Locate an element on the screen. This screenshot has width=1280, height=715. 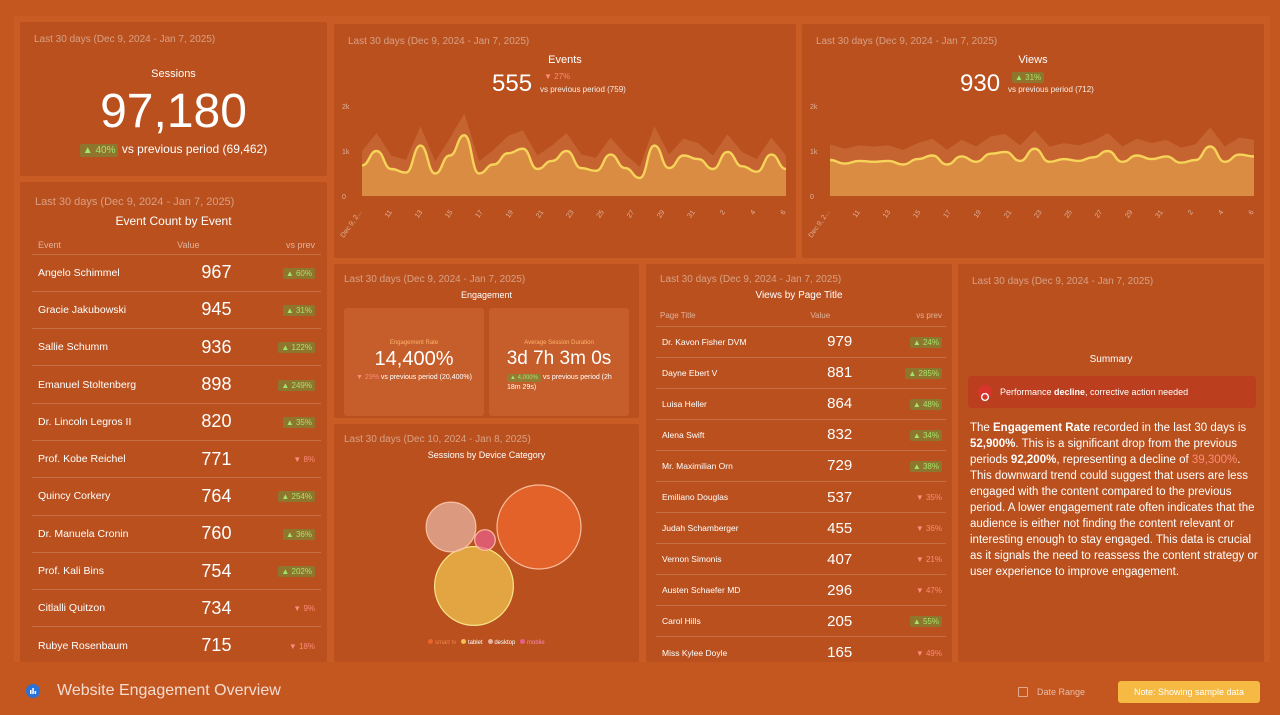
events-x-tick: 6 is located at coordinates (784, 212).